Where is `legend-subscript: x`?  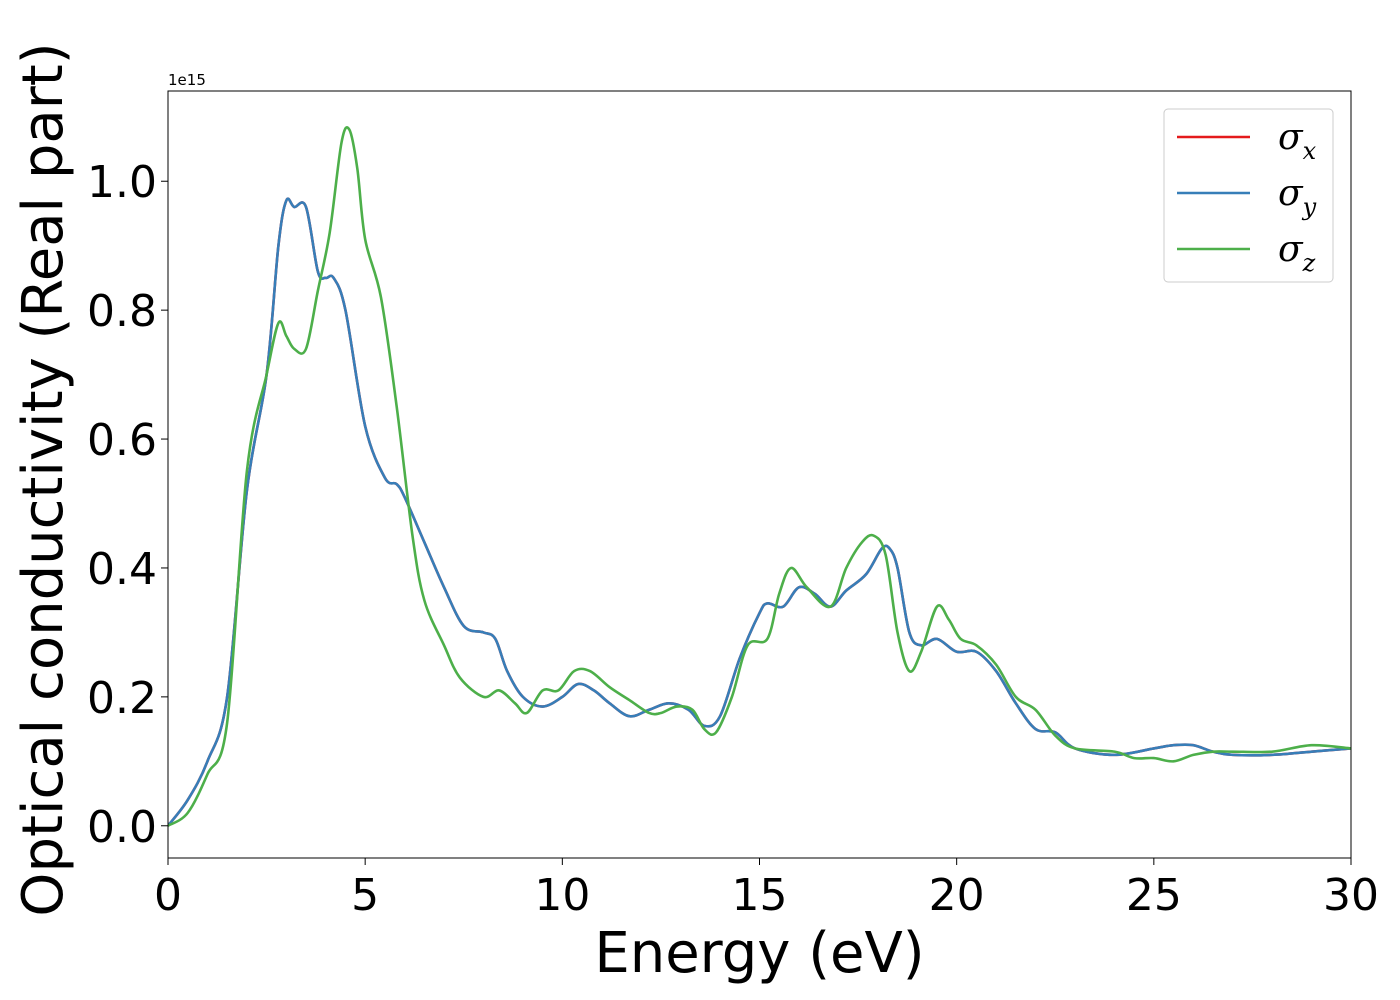 legend-subscript: x is located at coordinates (1310, 151).